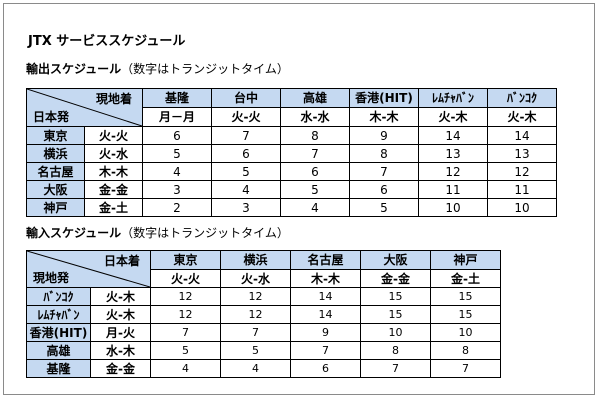 This screenshot has width=600, height=400. I want to click on export-table-row: 名古屋 木-木 4 5 6 7 12 12, so click(291, 171).